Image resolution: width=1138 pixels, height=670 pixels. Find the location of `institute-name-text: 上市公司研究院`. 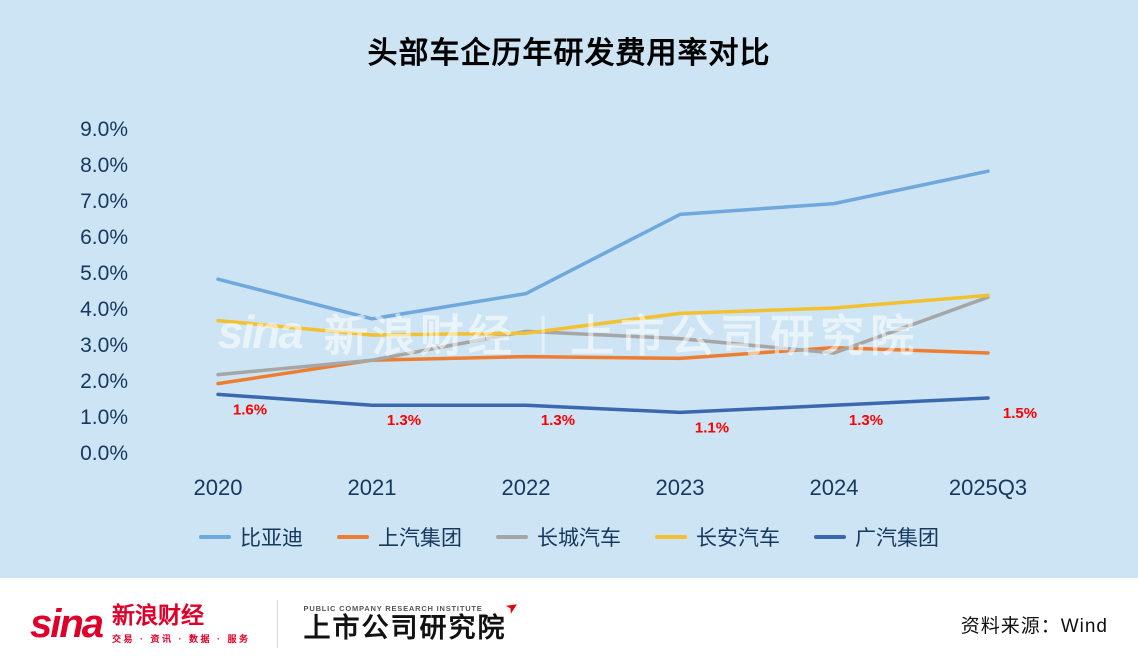

institute-name-text: 上市公司研究院 is located at coordinates (405, 627).